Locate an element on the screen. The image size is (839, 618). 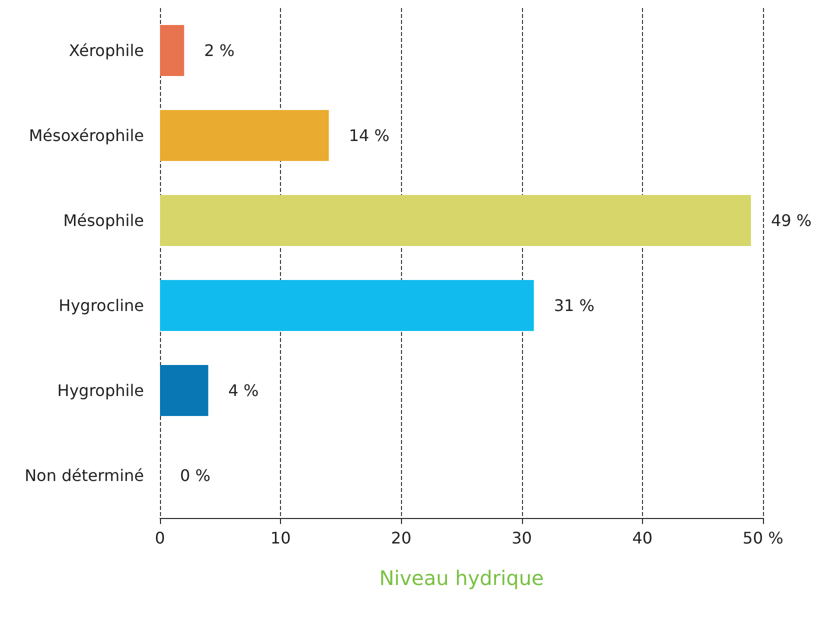
y-tick-label: Mésophile is located at coordinates (103, 220).